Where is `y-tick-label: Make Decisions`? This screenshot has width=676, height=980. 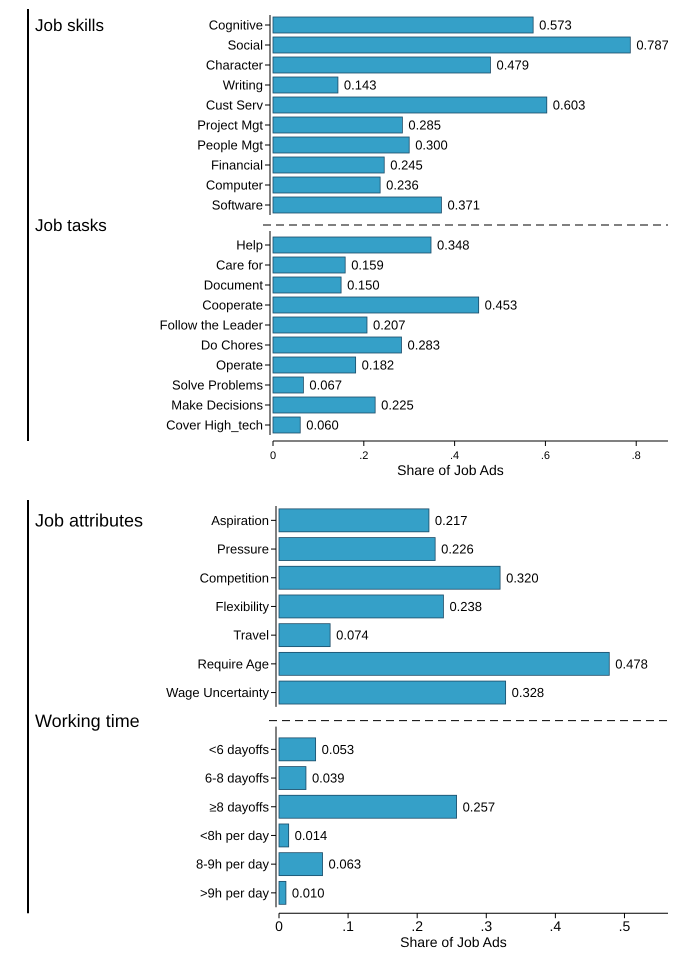
y-tick-label: Make Decisions is located at coordinates (217, 405).